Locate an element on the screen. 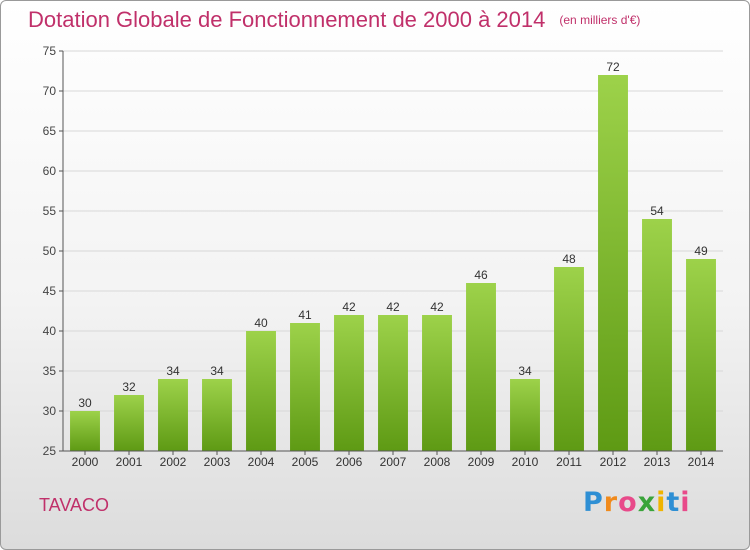 The height and width of the screenshot is (550, 750). bar-value-label: 49 is located at coordinates (701, 251).